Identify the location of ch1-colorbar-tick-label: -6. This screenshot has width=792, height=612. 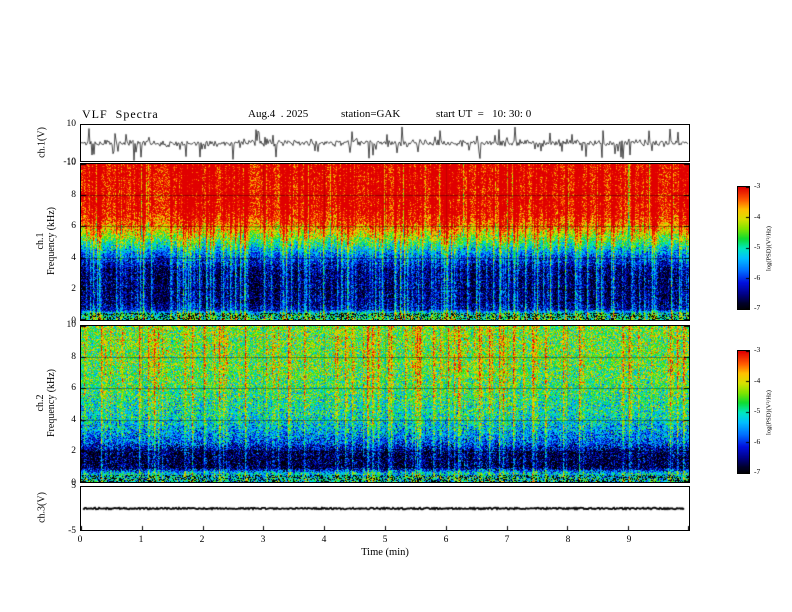
(757, 277).